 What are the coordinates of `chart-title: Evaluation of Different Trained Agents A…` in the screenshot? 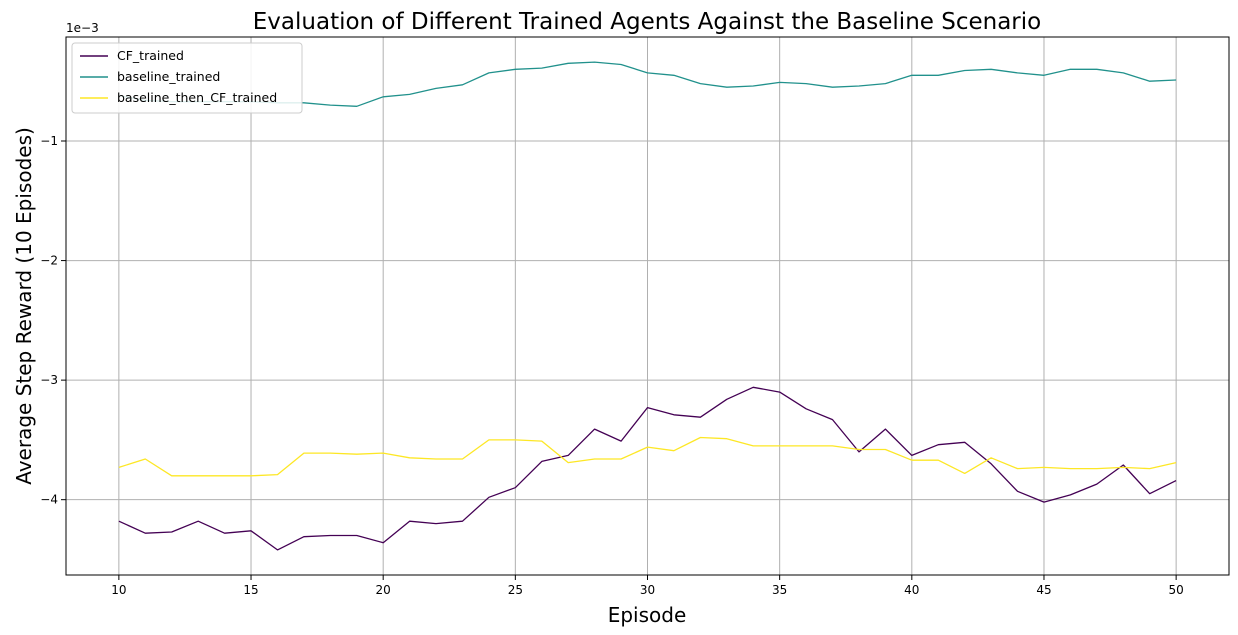 It's located at (647, 22).